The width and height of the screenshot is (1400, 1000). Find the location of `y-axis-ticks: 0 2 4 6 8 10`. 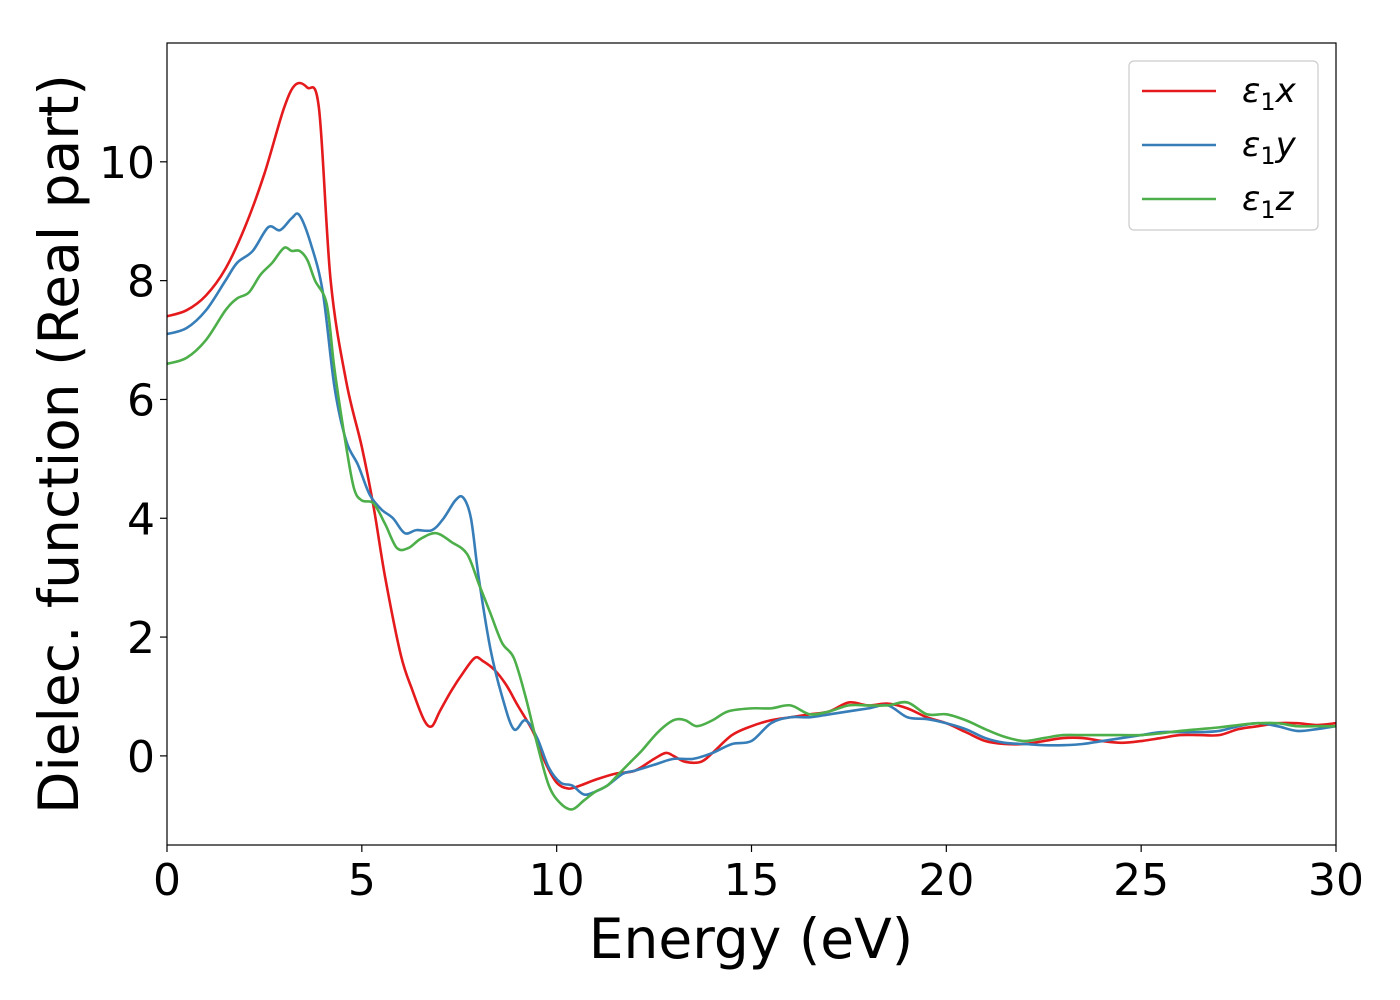

y-axis-ticks: 0 2 4 6 8 10 is located at coordinates (133, 460).